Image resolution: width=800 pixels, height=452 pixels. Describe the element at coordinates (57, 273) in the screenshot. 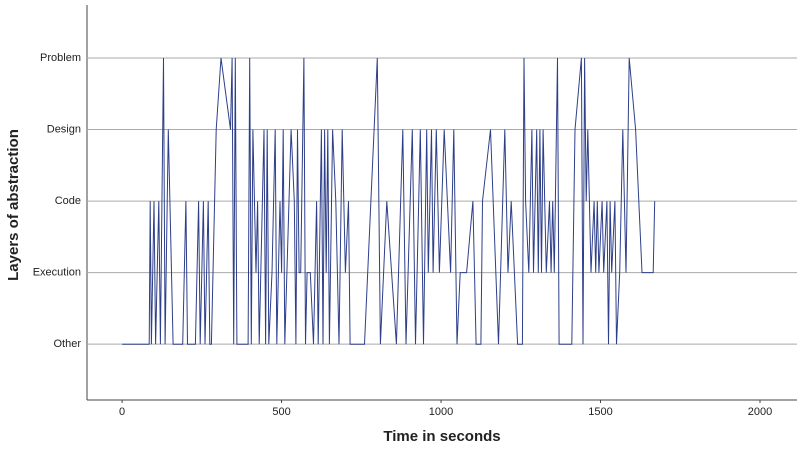

I see `y-tick-label: Execution` at that location.